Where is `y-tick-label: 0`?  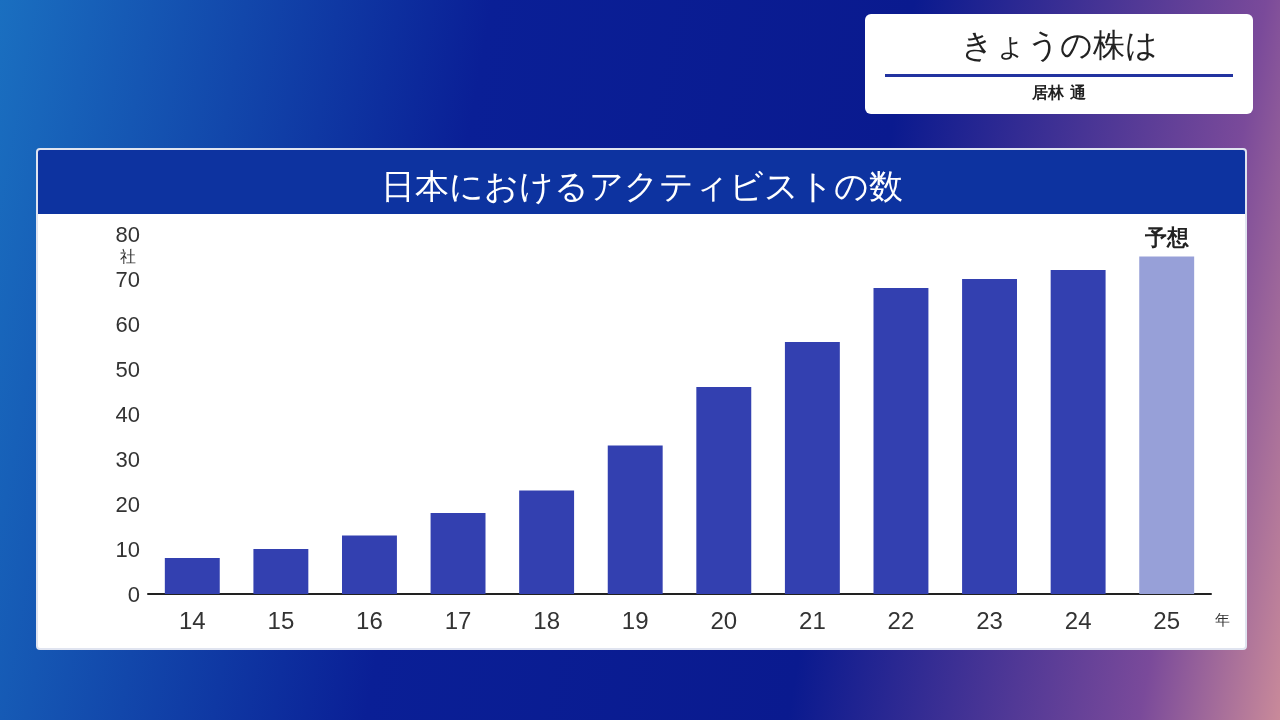 y-tick-label: 0 is located at coordinates (133, 594).